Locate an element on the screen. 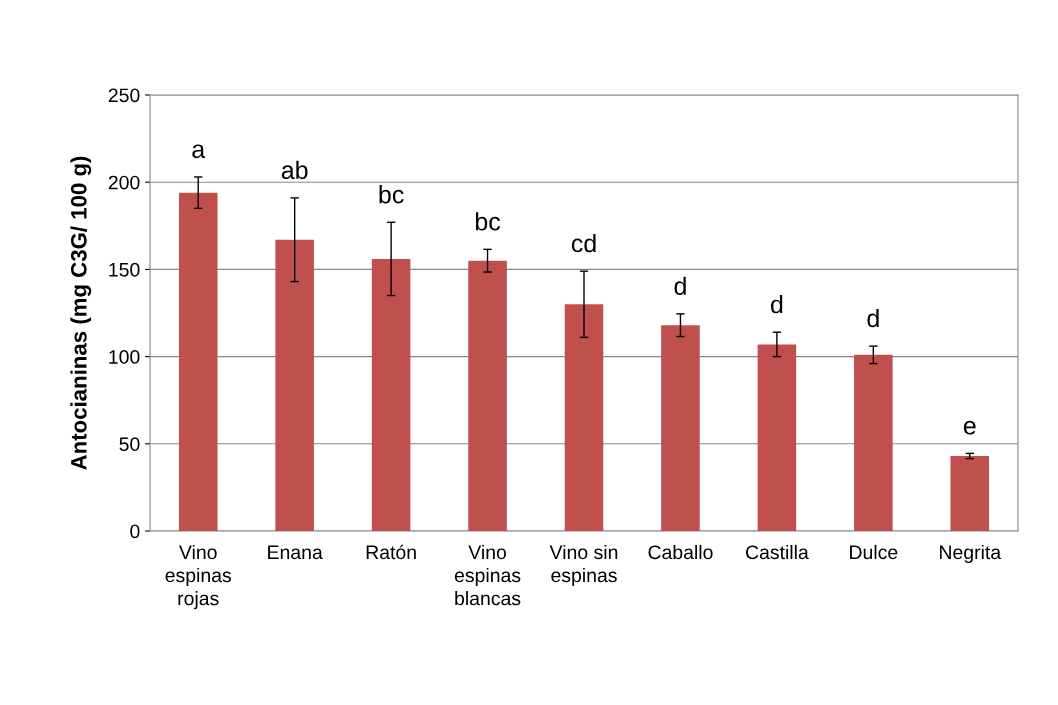 The width and height of the screenshot is (1058, 705). x-tick-label: Vino espinas blancas is located at coordinates (487, 575).